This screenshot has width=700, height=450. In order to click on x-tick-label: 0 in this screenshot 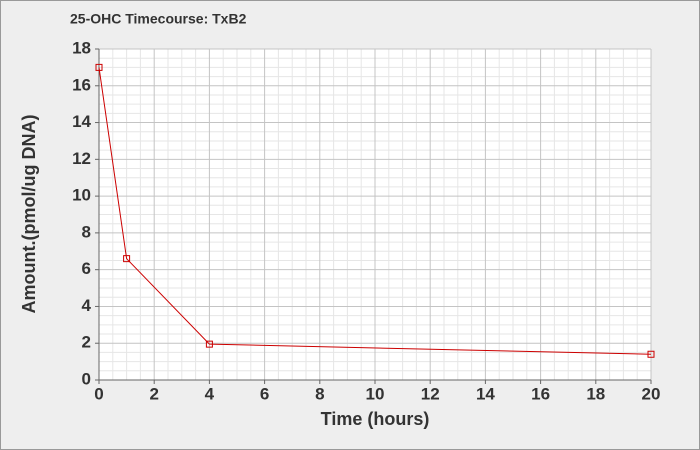, I will do `click(98, 393)`.